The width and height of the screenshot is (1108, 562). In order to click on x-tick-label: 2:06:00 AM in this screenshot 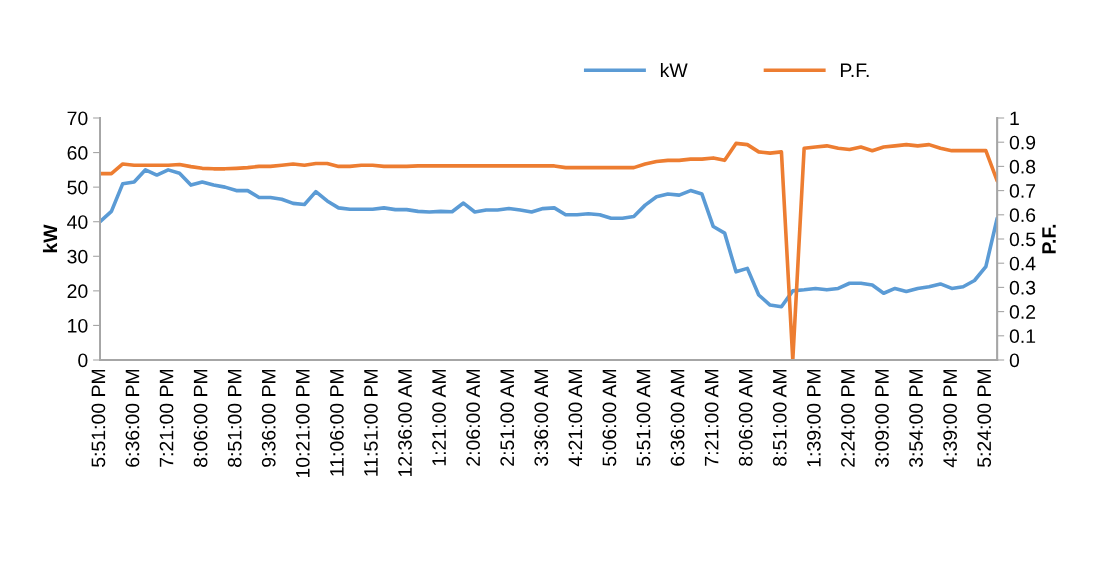, I will do `click(473, 417)`.